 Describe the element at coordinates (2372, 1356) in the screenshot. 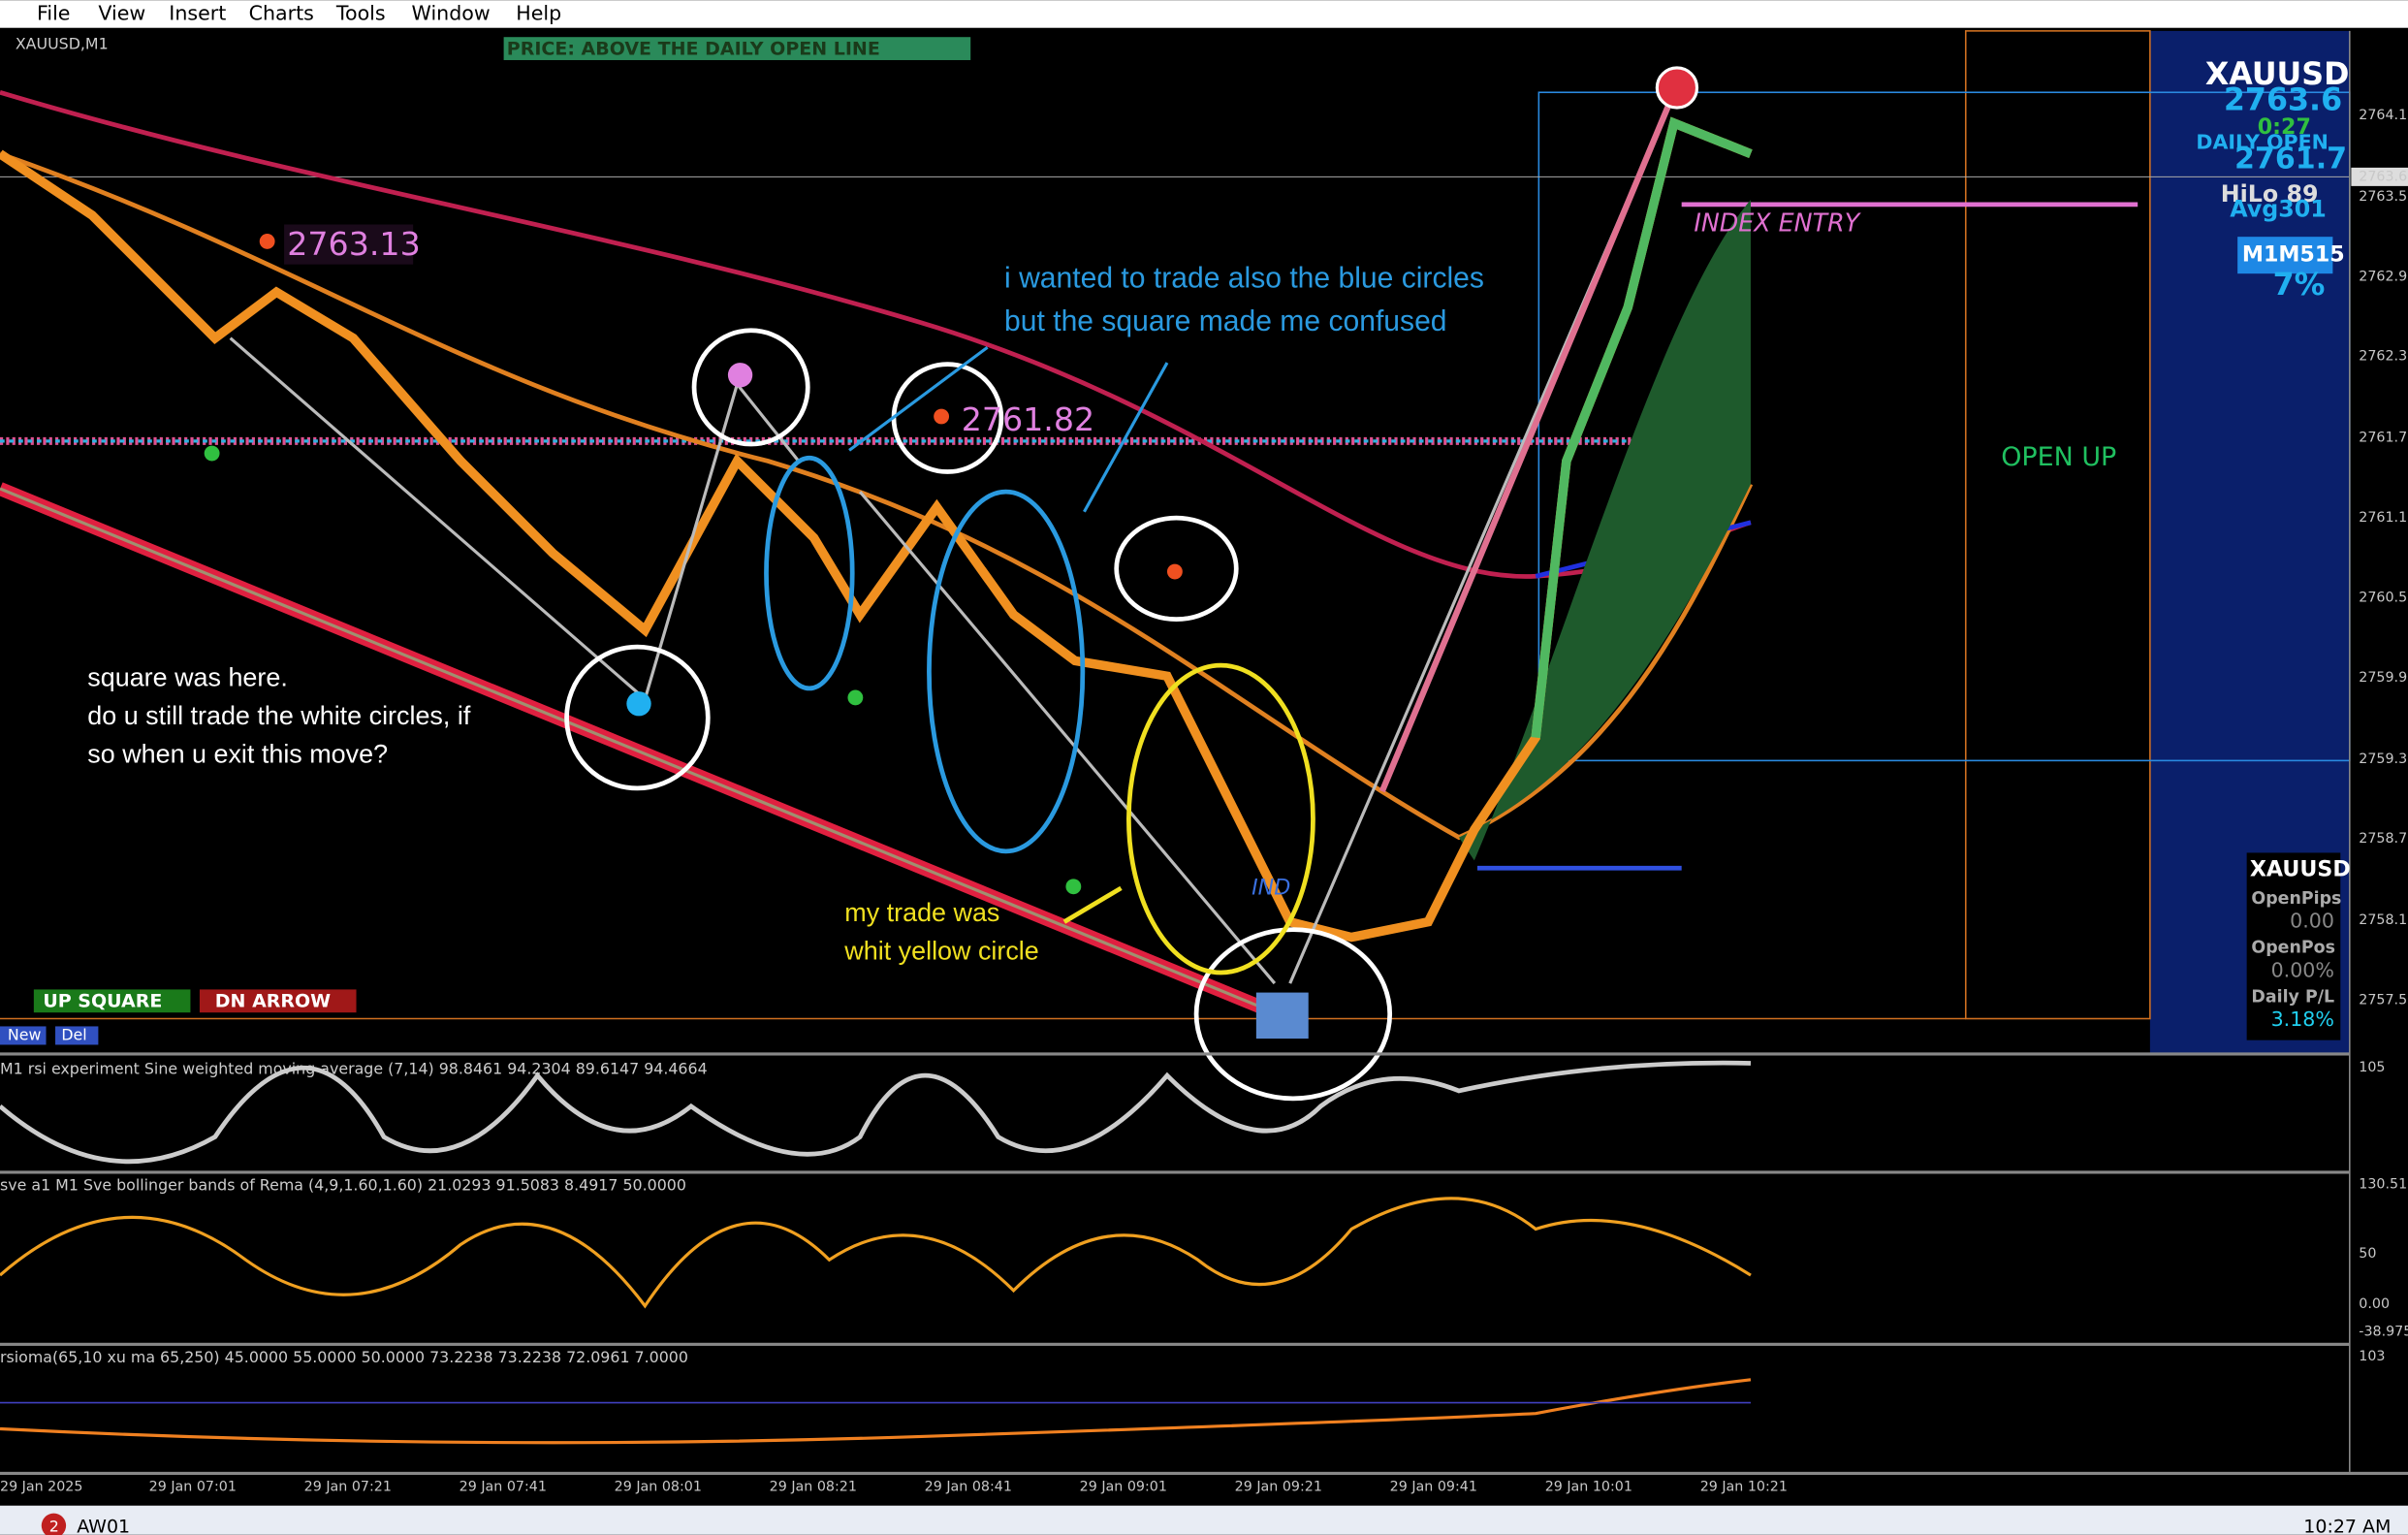

I see `indicator-tick: 103` at that location.